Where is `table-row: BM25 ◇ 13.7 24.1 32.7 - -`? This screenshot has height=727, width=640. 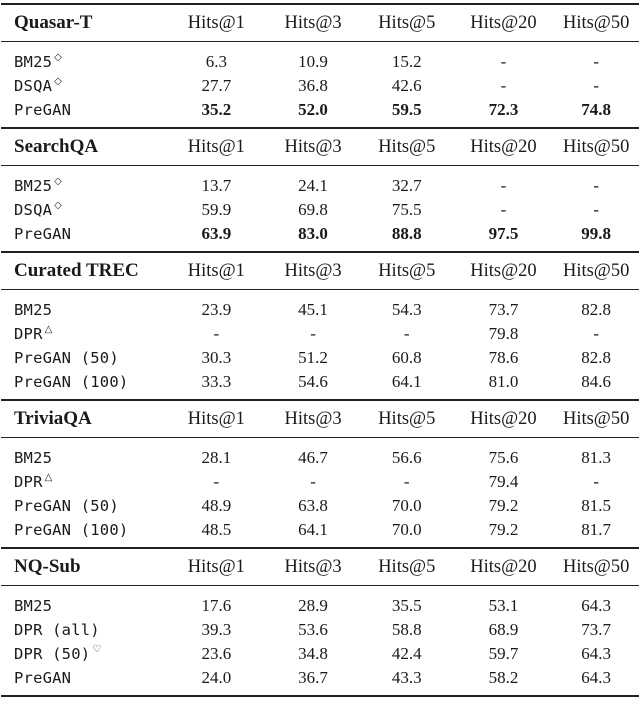
table-row: BM25 ◇ 13.7 24.1 32.7 - - is located at coordinates (320, 186).